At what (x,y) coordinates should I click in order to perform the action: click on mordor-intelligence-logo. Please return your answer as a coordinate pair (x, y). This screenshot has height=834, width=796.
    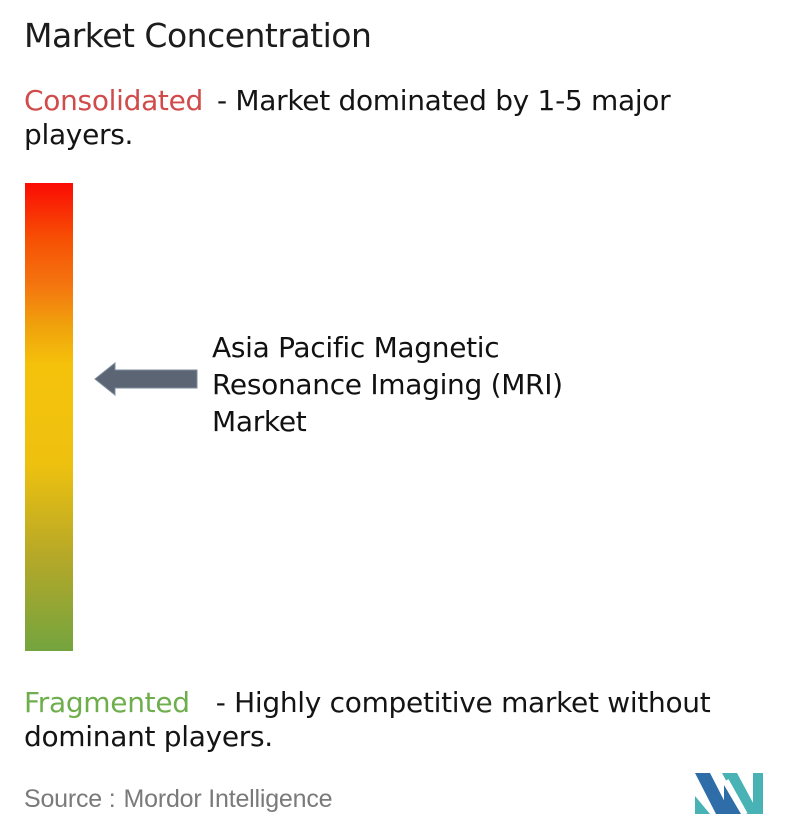
    Looking at the image, I should click on (729, 794).